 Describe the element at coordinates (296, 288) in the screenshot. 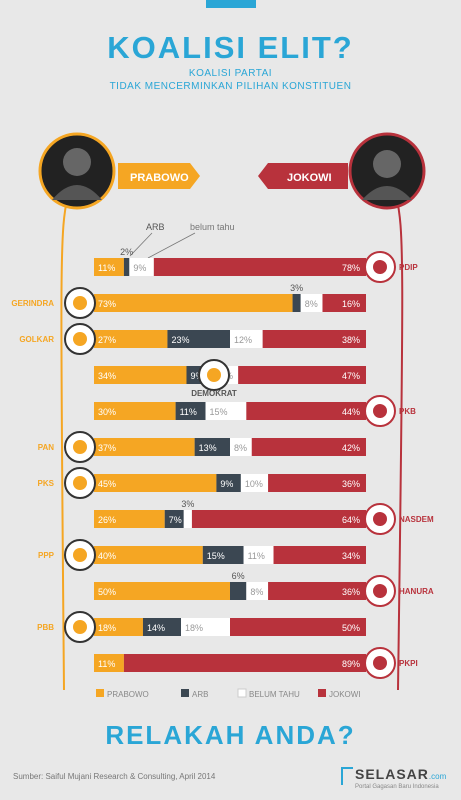

I see `data-label-gerindra-1: 3%` at that location.